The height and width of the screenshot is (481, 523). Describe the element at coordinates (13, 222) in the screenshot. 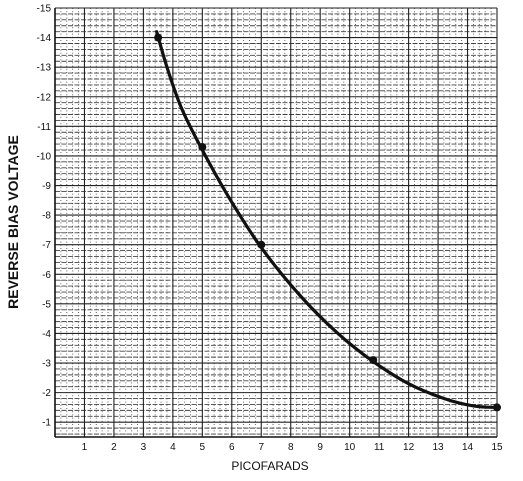

I see `y-axis-title: REVERSE BIAS VOLTAGE` at that location.